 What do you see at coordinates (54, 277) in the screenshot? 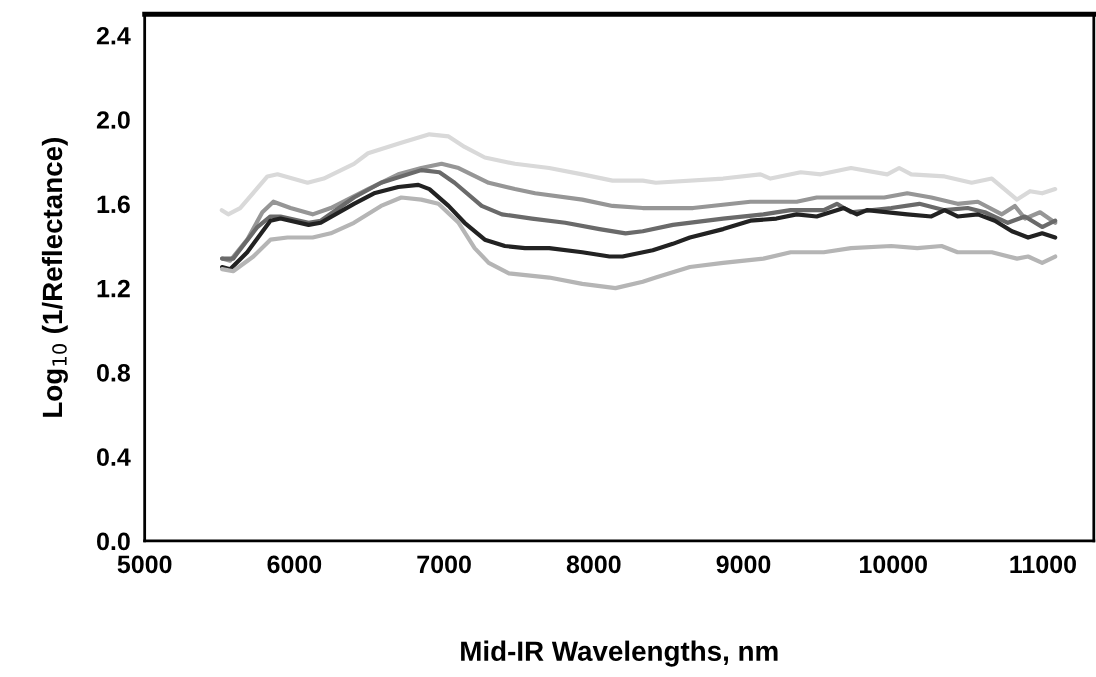
I see `y-axis-title: Log$_{10}$ (1/Reflectance)` at bounding box center [54, 277].